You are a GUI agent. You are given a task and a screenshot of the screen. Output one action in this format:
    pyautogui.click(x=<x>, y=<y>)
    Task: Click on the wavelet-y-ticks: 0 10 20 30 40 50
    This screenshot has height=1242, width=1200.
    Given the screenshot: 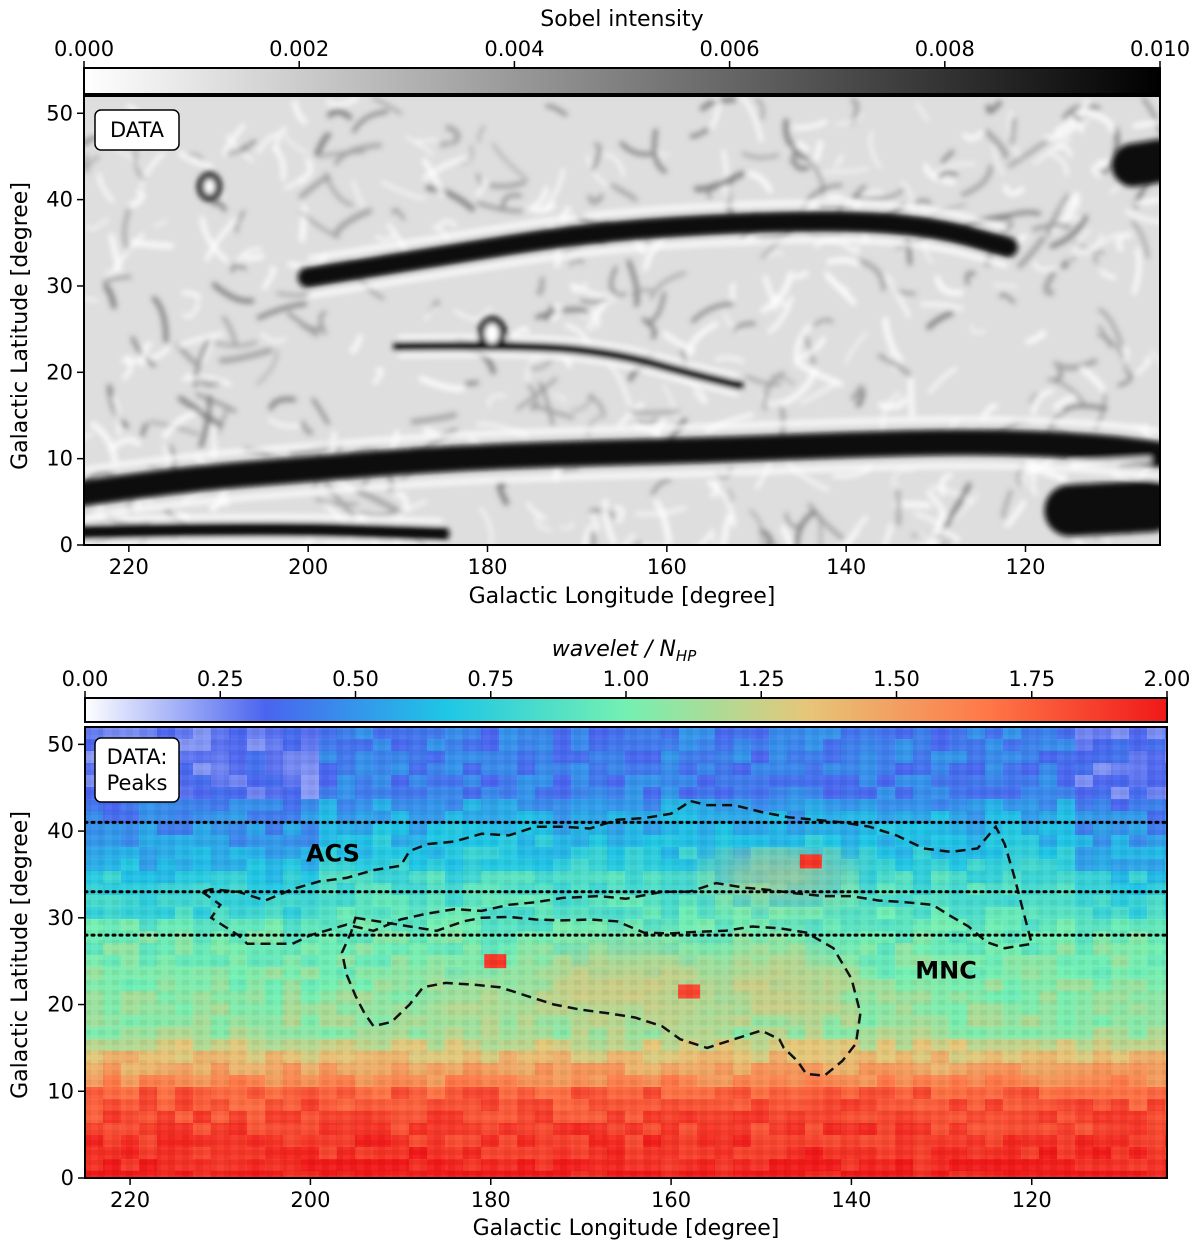 What is the action you would take?
    pyautogui.click(x=66, y=961)
    